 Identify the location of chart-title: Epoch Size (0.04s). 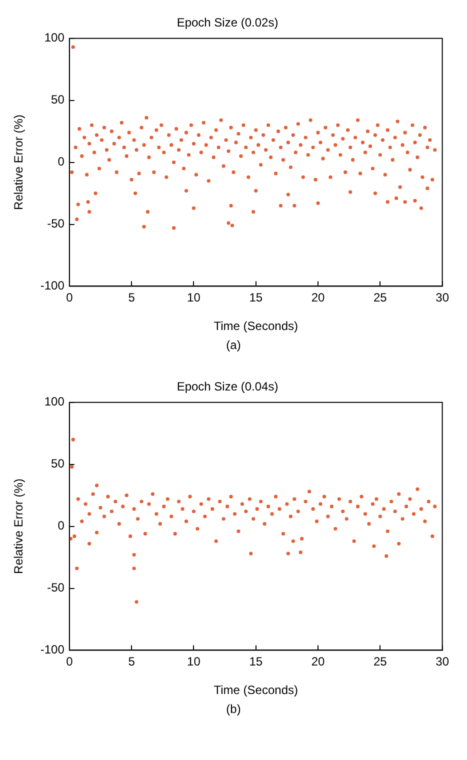
(227, 387).